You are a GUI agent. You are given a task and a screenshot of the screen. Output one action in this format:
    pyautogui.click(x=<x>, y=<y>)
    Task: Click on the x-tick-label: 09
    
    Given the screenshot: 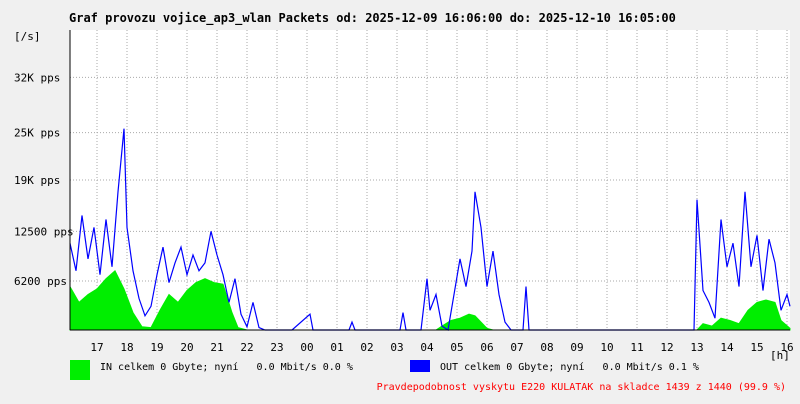 What is the action you would take?
    pyautogui.click(x=576, y=347)
    